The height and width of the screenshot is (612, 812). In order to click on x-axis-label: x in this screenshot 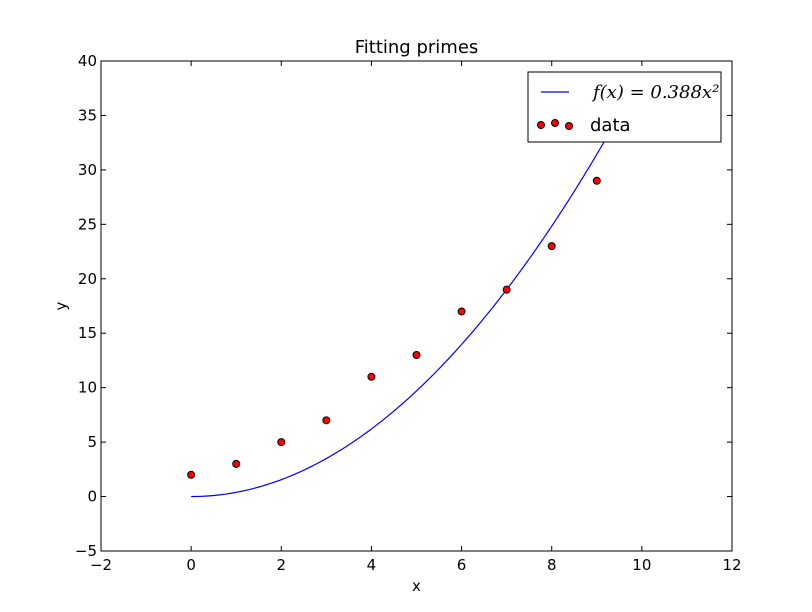, I will do `click(416, 586)`.